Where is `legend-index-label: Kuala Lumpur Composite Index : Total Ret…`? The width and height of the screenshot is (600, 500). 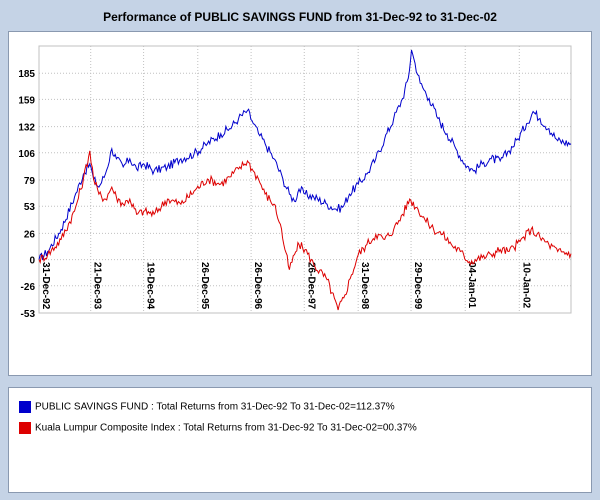 legend-index-label: Kuala Lumpur Composite Index : Total Ret… is located at coordinates (226, 428).